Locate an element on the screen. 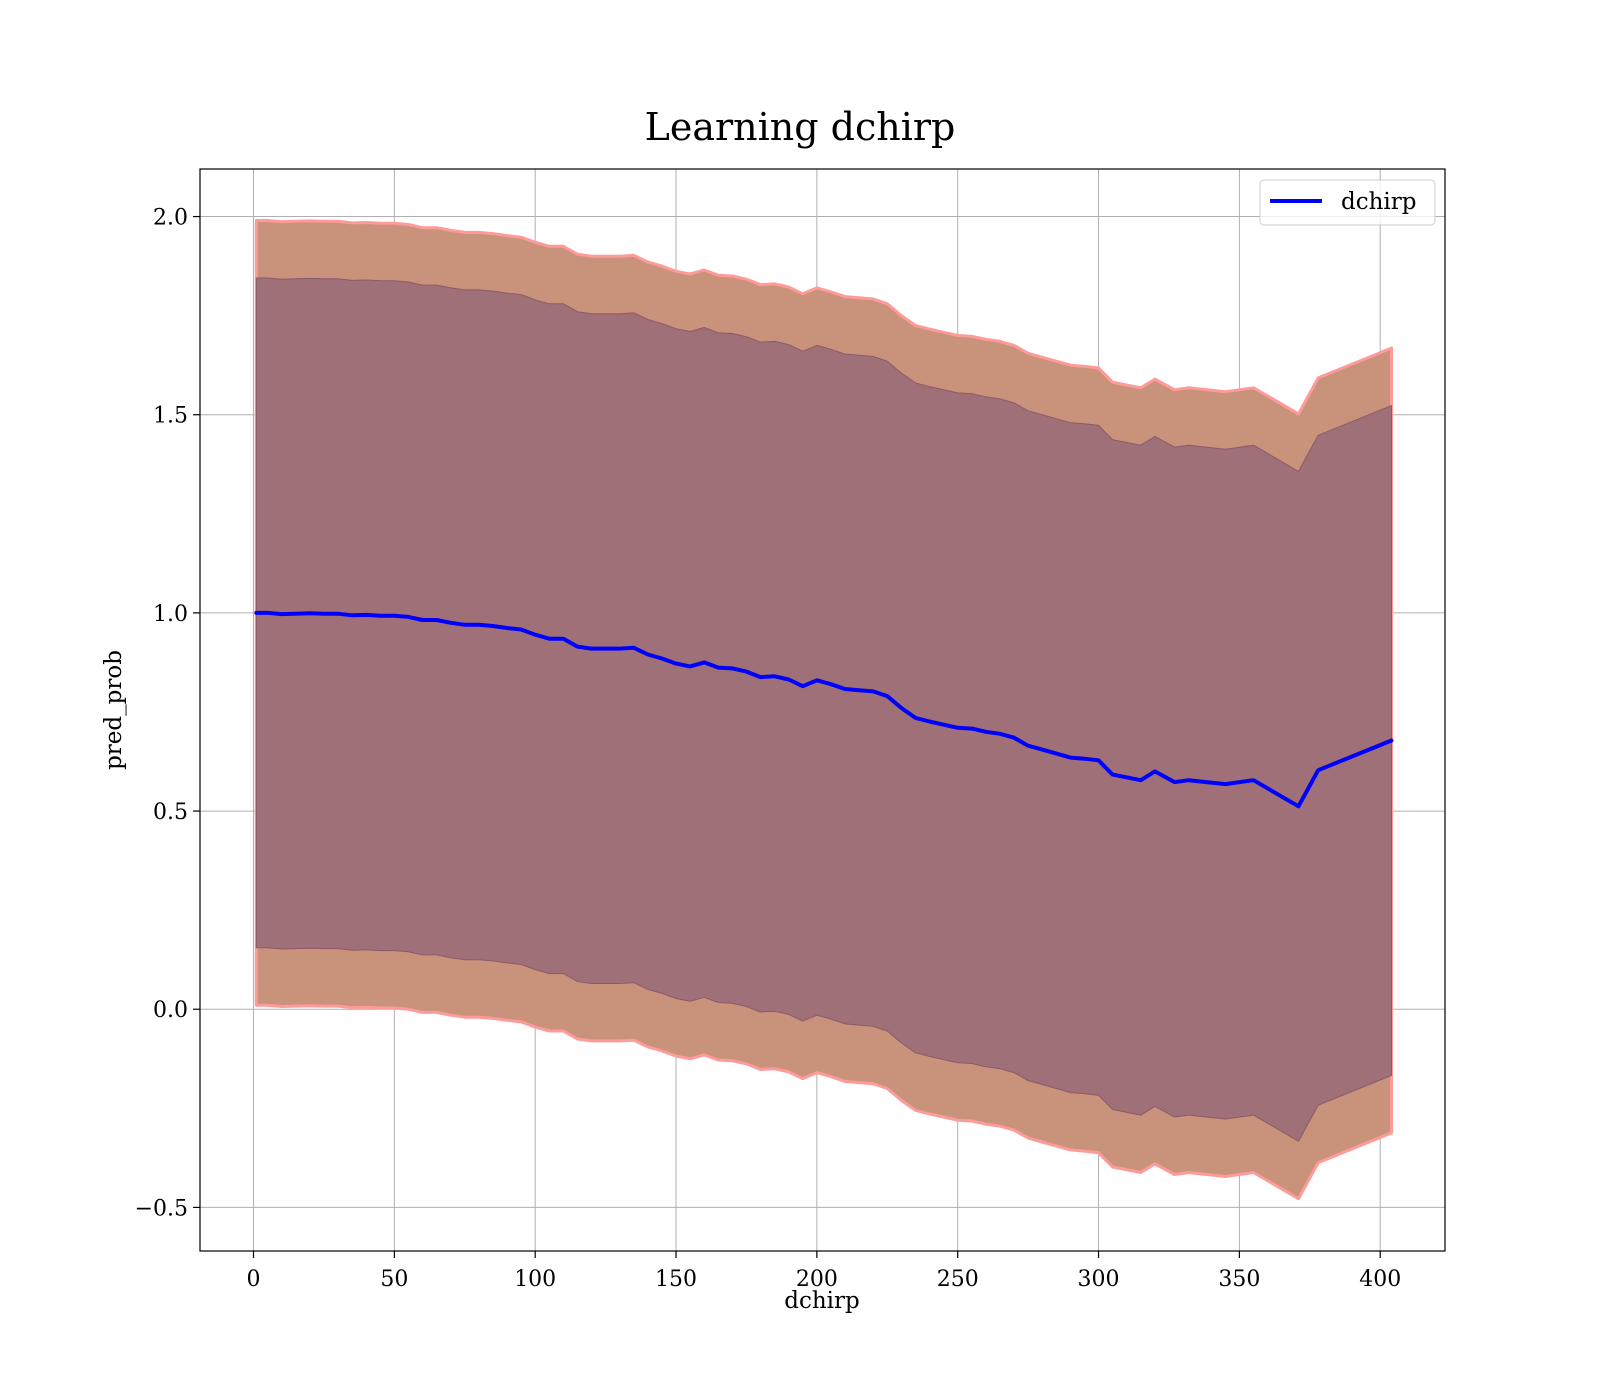 The height and width of the screenshot is (1400, 1600). series-lines is located at coordinates (824, 709).